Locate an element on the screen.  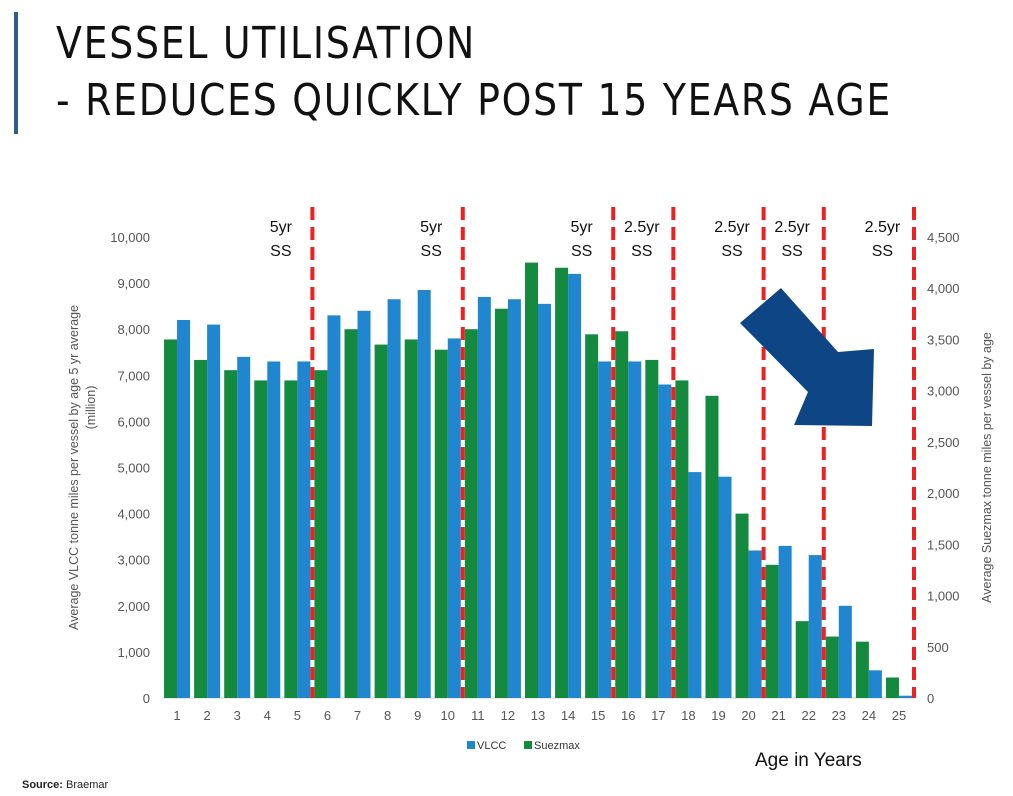
source-note: Source: Braemar is located at coordinates (65, 785).